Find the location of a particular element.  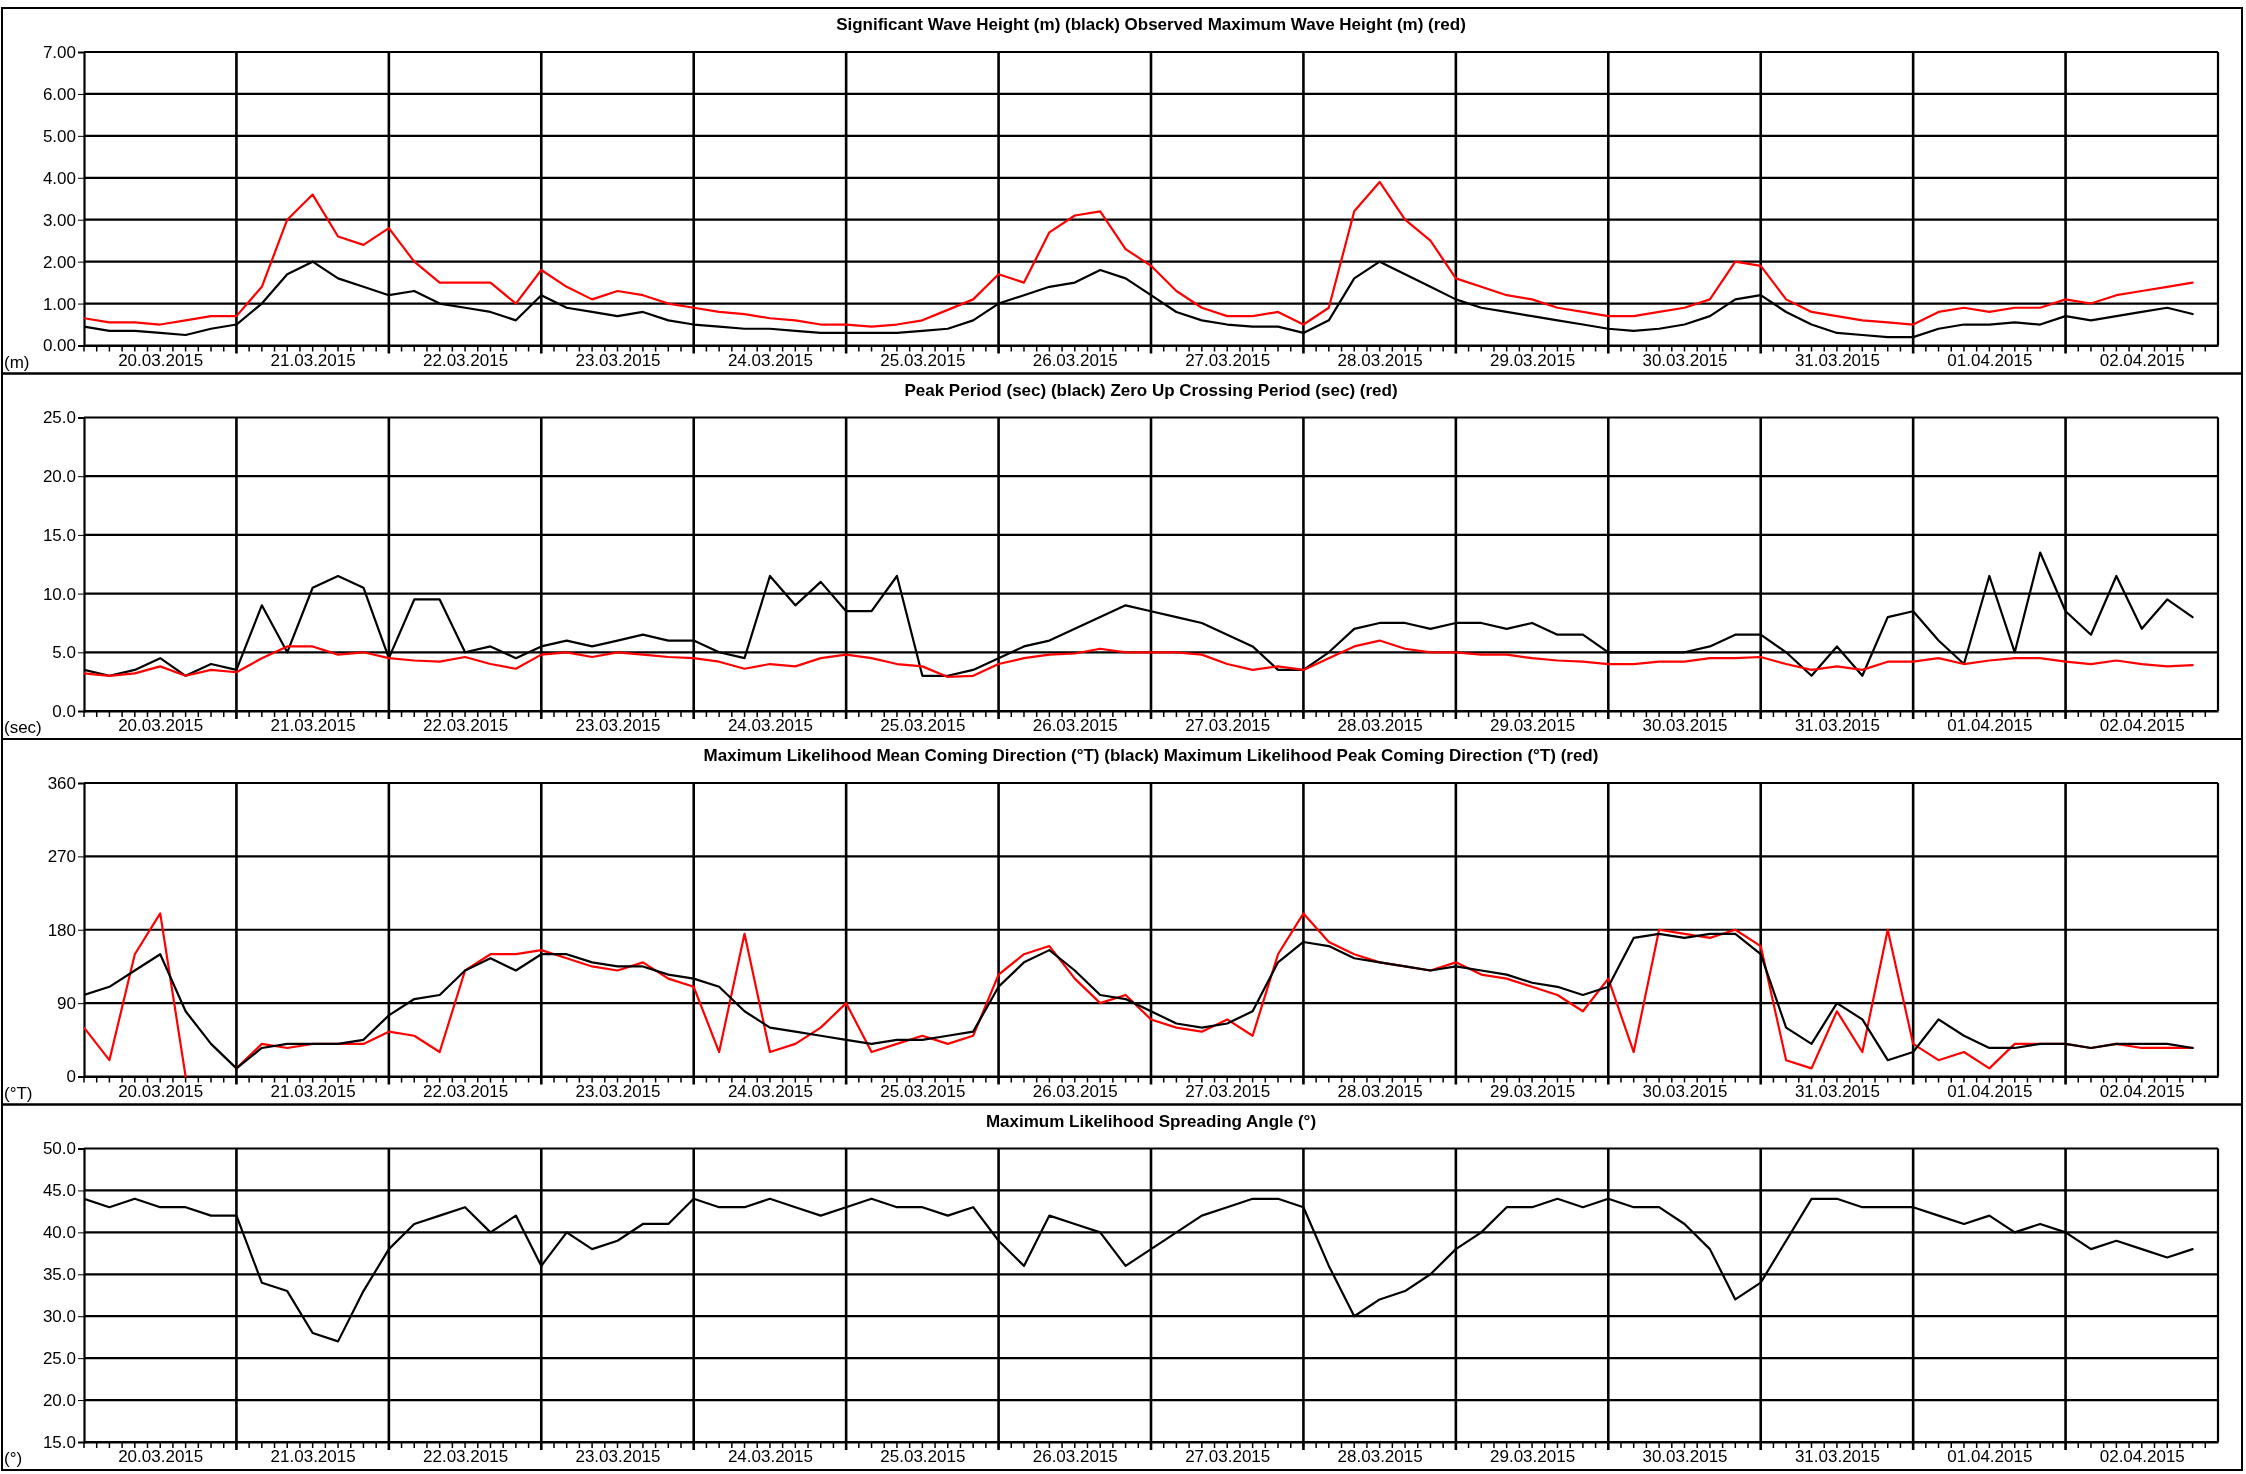

y-axis-title: (m) is located at coordinates (17, 362).